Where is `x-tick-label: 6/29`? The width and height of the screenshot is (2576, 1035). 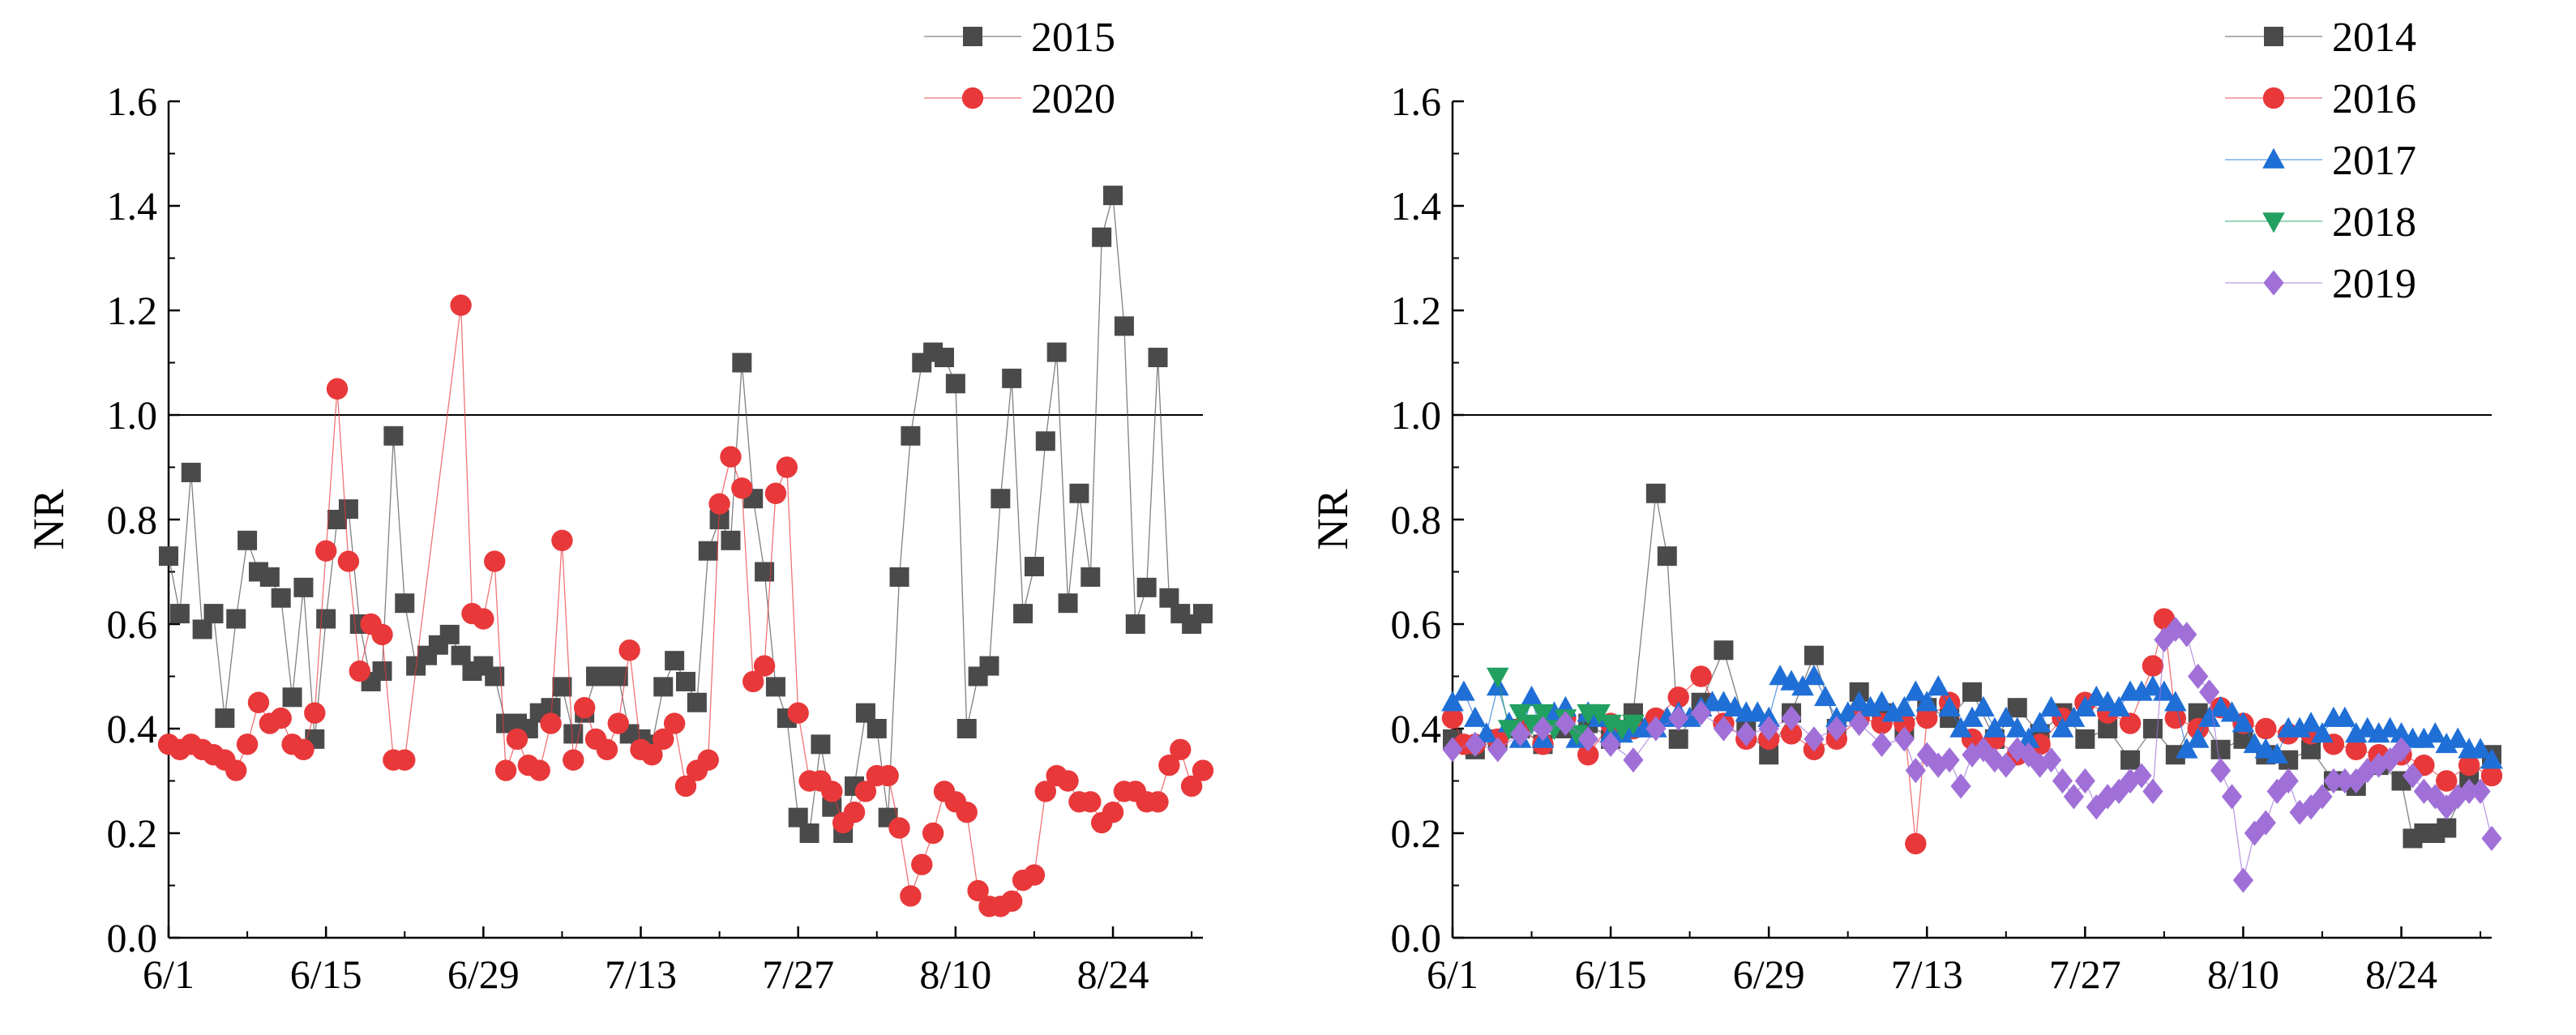
x-tick-label: 6/29 is located at coordinates (483, 975).